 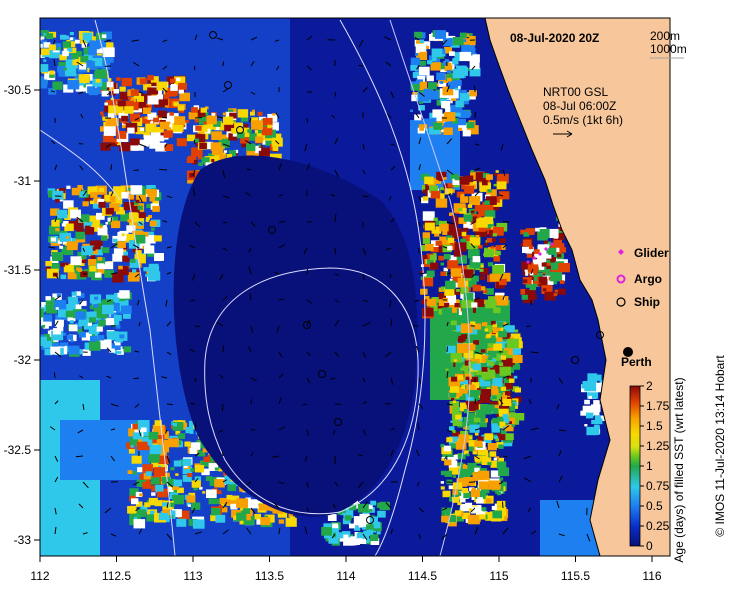 I want to click on current-scale-arrow, so click(x=563, y=134).